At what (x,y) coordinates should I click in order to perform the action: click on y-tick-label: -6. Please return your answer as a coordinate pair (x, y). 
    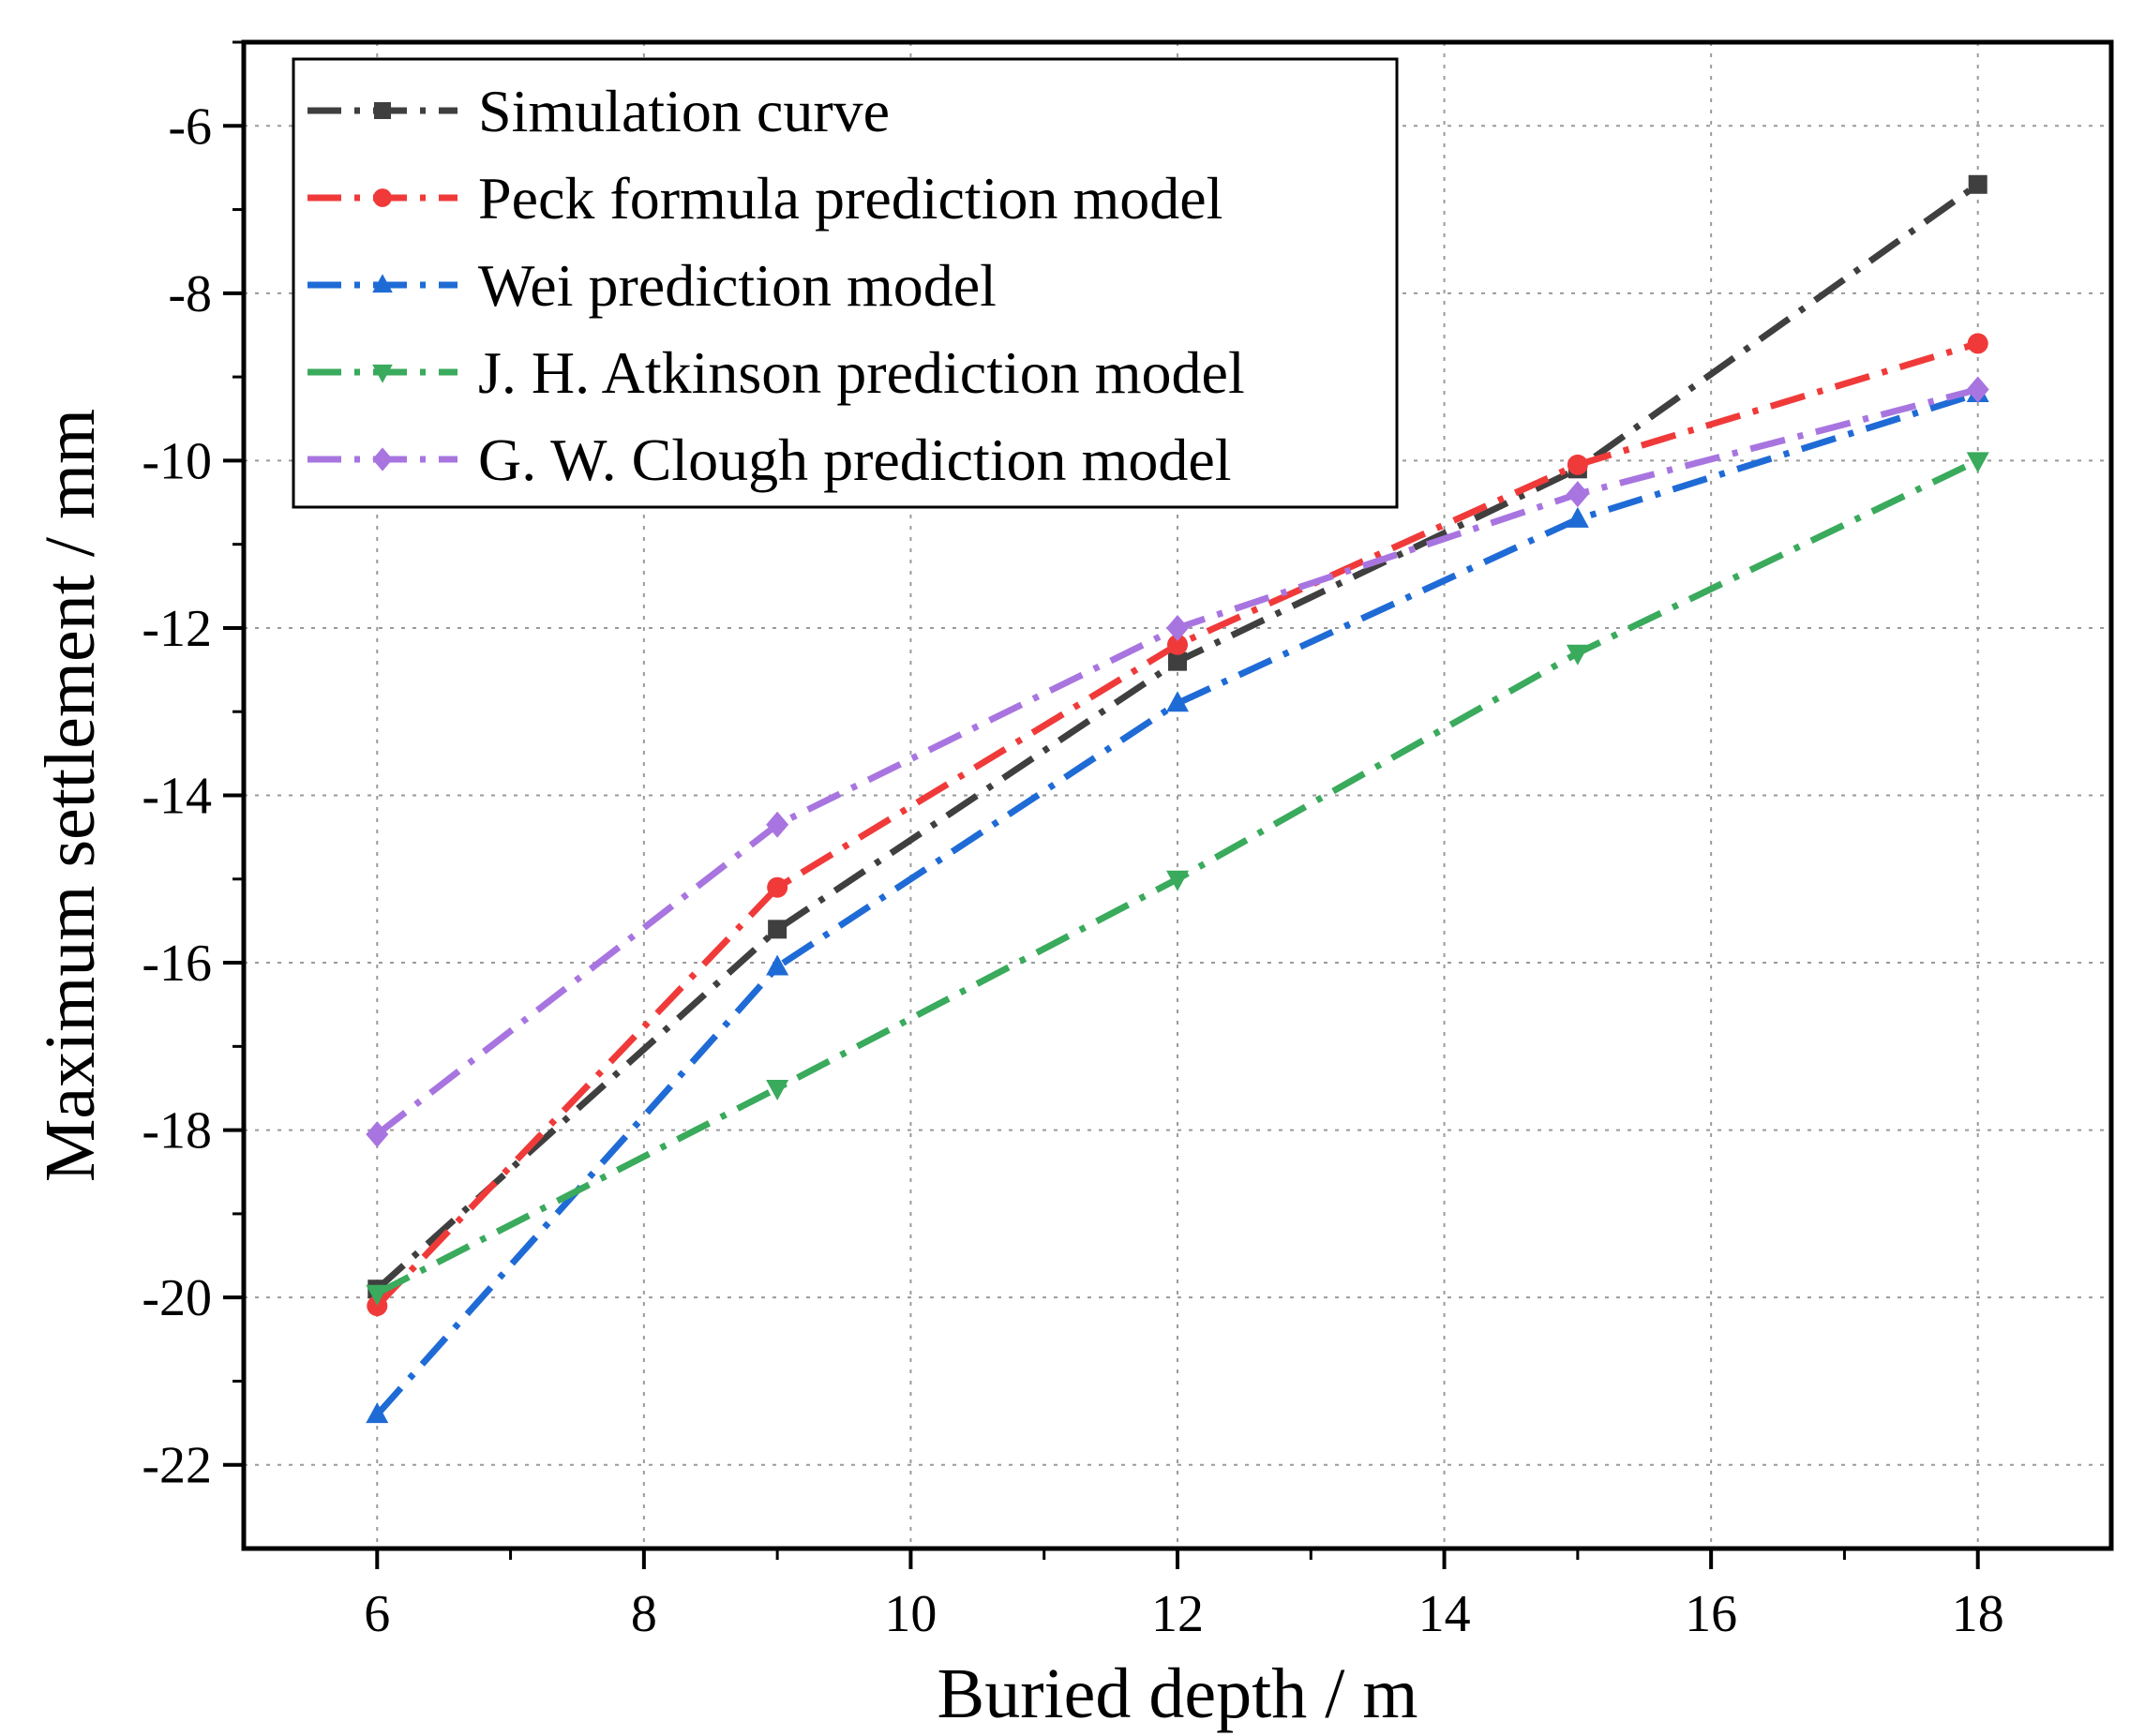
    Looking at the image, I should click on (190, 127).